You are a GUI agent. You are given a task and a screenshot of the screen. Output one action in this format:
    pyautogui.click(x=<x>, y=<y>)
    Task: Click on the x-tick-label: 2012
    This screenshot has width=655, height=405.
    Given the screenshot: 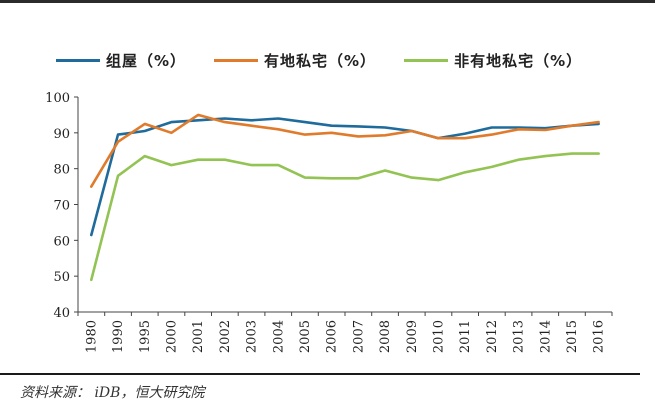 What is the action you would take?
    pyautogui.click(x=492, y=336)
    